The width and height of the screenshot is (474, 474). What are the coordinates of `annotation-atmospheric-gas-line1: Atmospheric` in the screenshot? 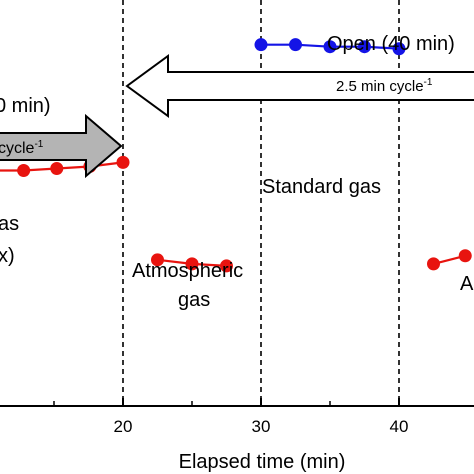 It's located at (187, 271).